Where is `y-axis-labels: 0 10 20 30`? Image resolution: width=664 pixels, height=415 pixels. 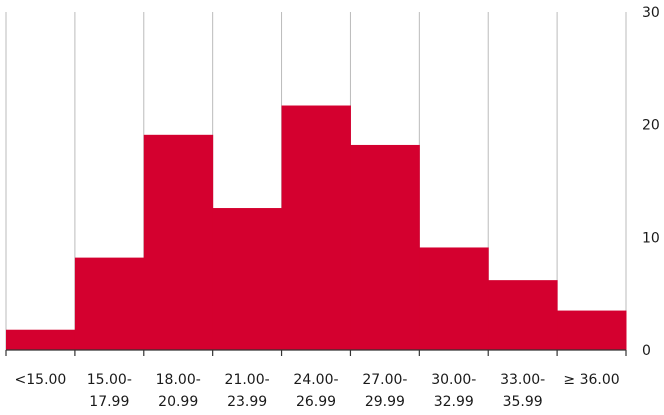
y-axis-labels: 0 10 20 30 is located at coordinates (651, 182).